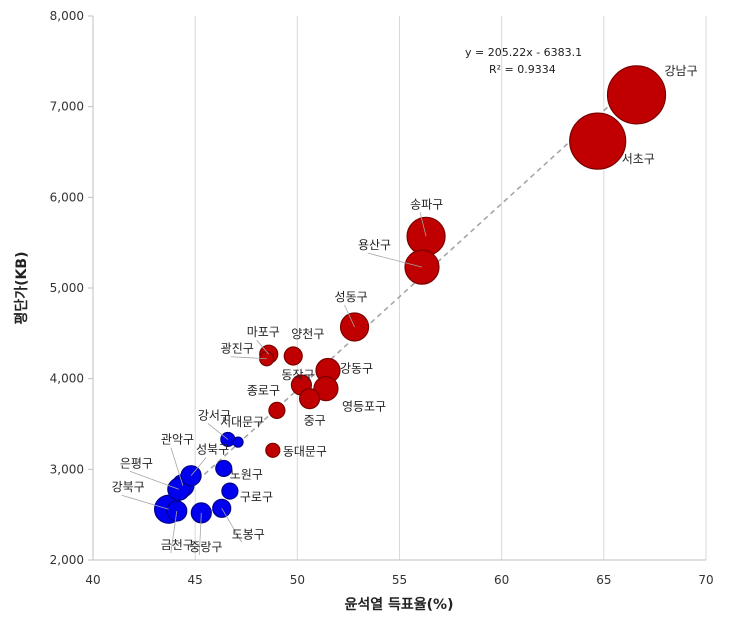 The width and height of the screenshot is (743, 634). Describe the element at coordinates (230, 491) in the screenshot. I see `data-point: 구로구` at that location.